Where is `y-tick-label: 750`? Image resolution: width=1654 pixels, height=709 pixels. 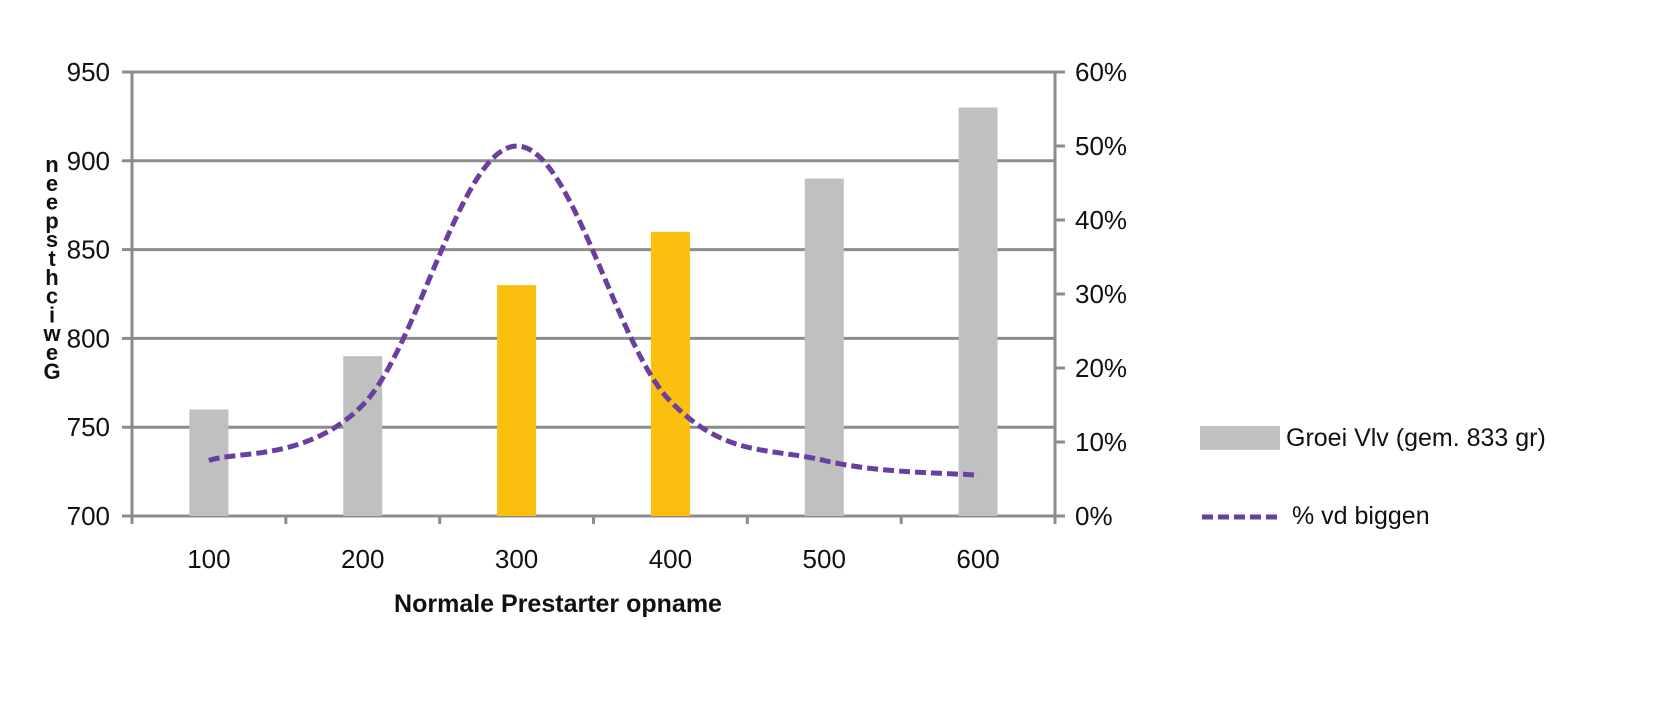 y-tick-label: 750 is located at coordinates (88, 427).